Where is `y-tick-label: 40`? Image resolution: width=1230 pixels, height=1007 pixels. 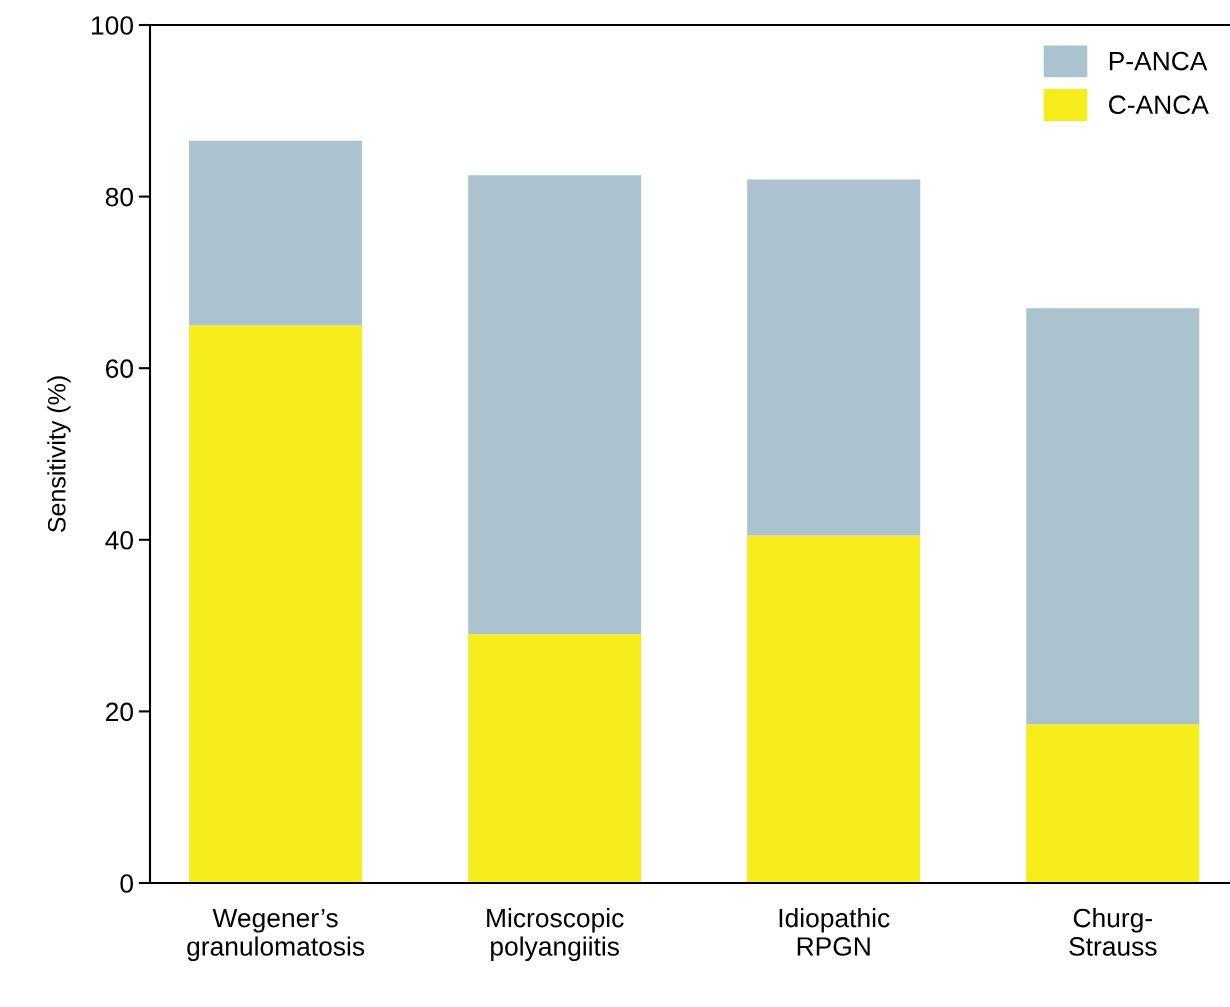 y-tick-label: 40 is located at coordinates (119, 540).